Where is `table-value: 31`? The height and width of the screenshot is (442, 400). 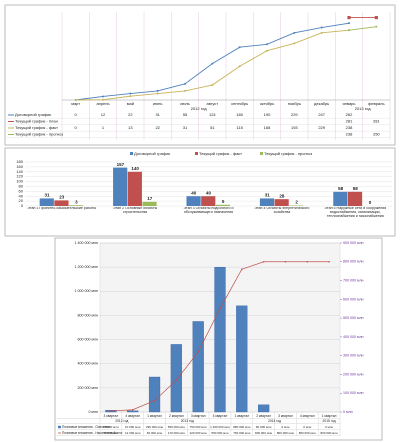 table-value: 31 is located at coordinates (157, 114).